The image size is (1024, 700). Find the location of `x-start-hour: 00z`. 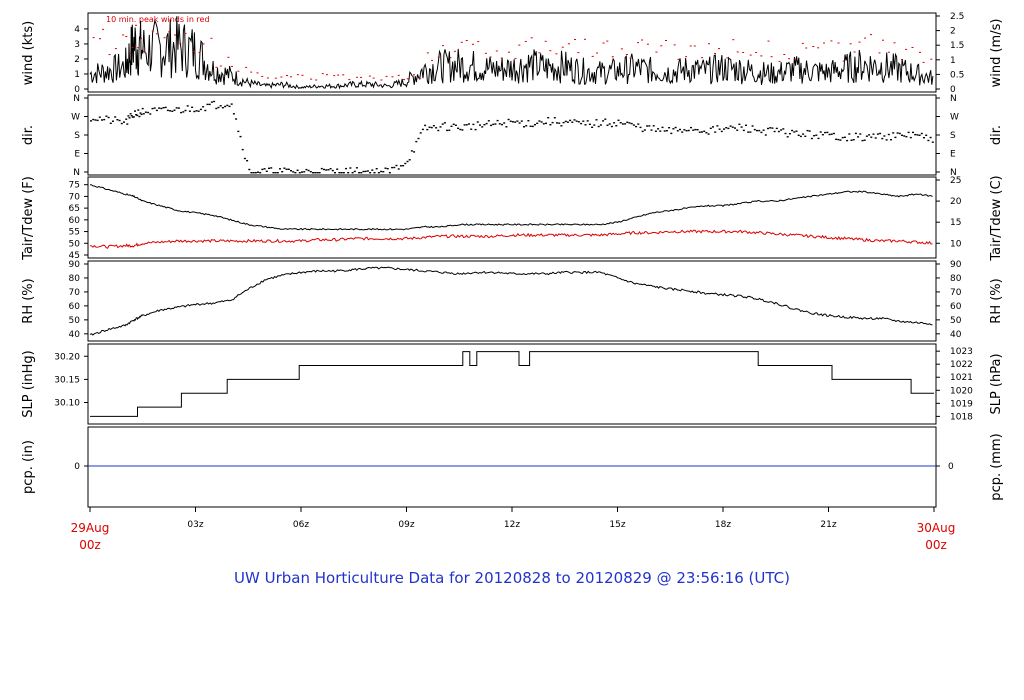

x-start-hour: 00z is located at coordinates (90, 545).